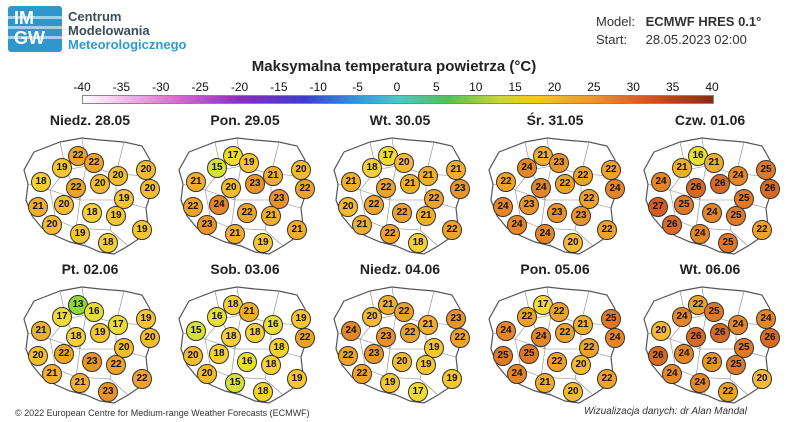 This screenshot has height=422, width=788. What do you see at coordinates (710, 269) in the screenshot?
I see `panel-date-label: Wt. 06.06` at bounding box center [710, 269].